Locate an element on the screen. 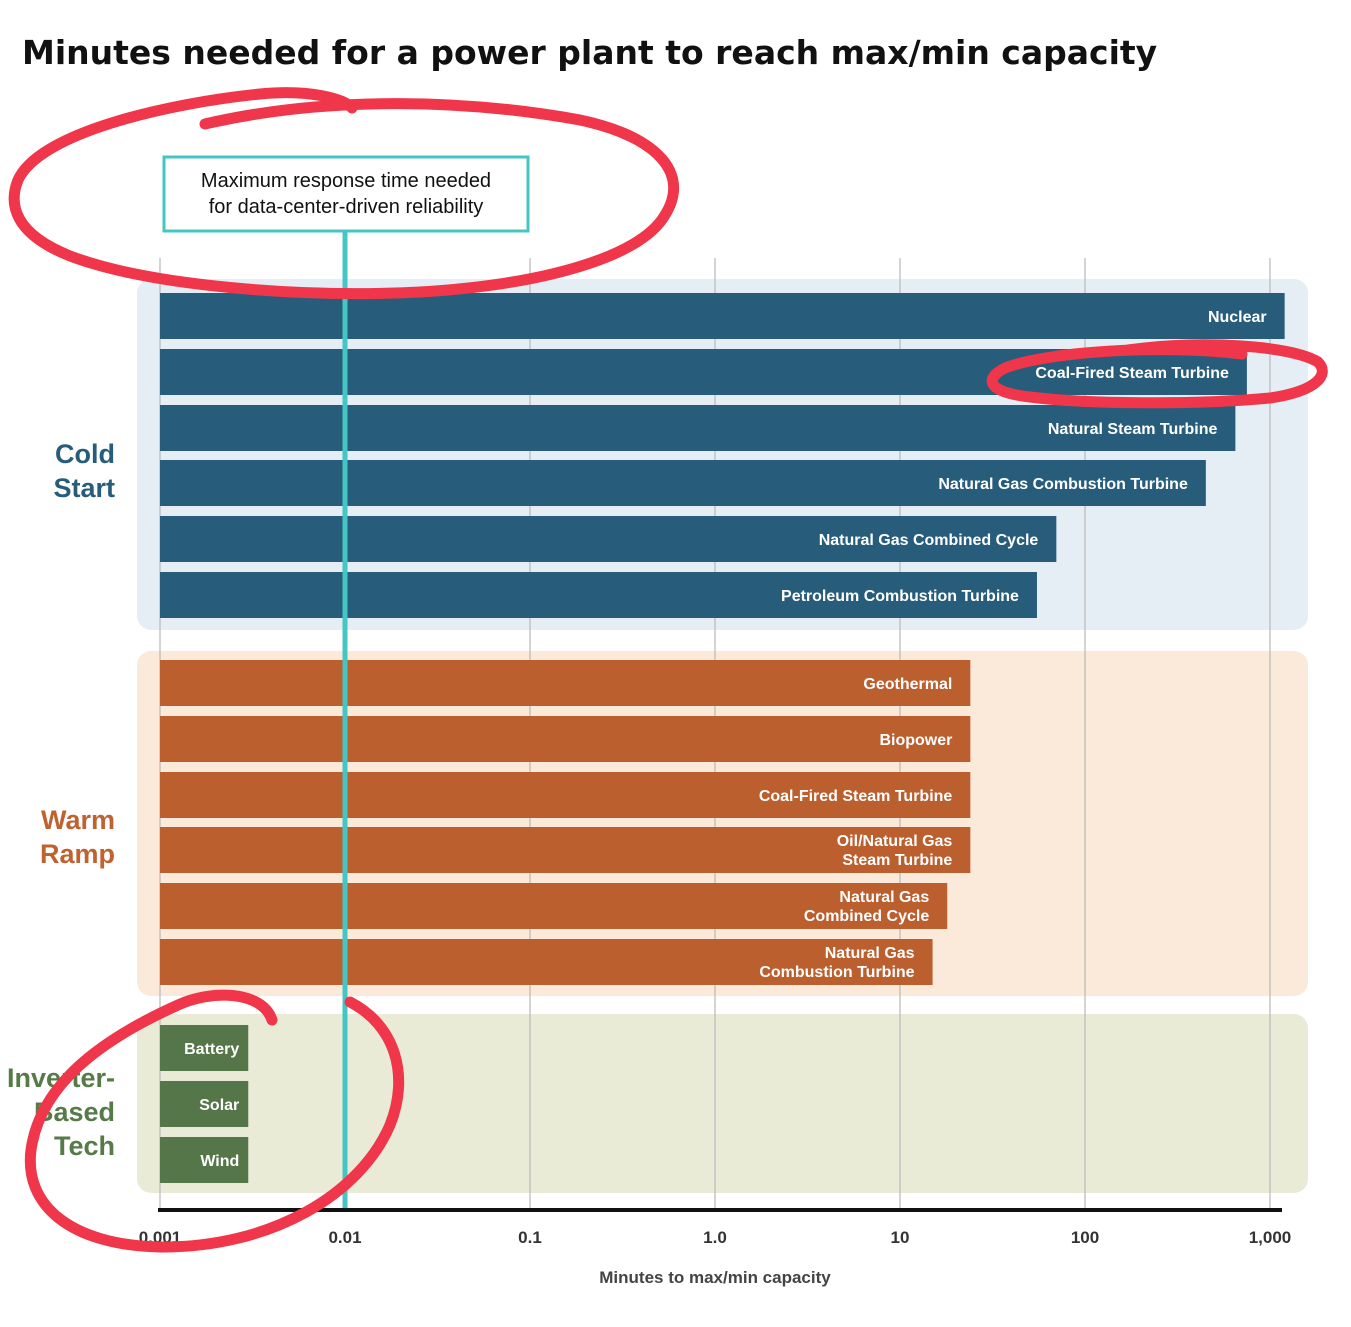 The height and width of the screenshot is (1327, 1351). bar-label-inverter-based-tech-wind: Wind is located at coordinates (219, 1161).